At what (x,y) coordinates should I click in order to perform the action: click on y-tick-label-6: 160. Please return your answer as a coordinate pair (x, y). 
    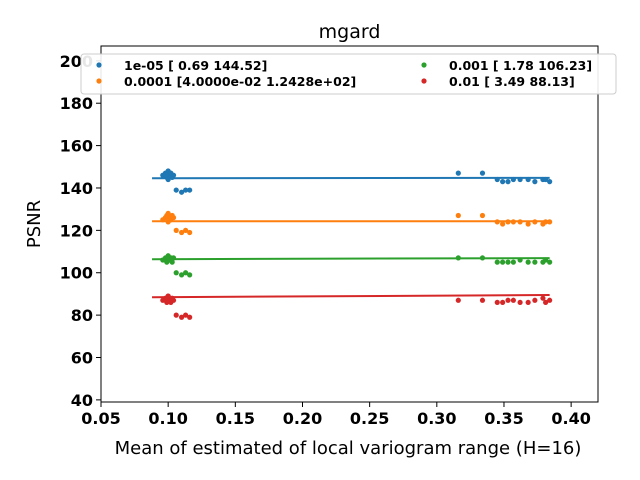
    Looking at the image, I should click on (76, 146).